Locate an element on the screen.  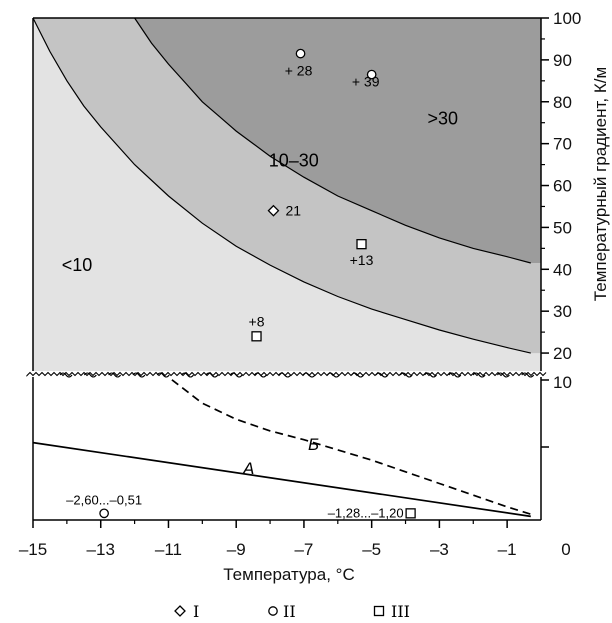
legend: I II III is located at coordinates (292, 611).